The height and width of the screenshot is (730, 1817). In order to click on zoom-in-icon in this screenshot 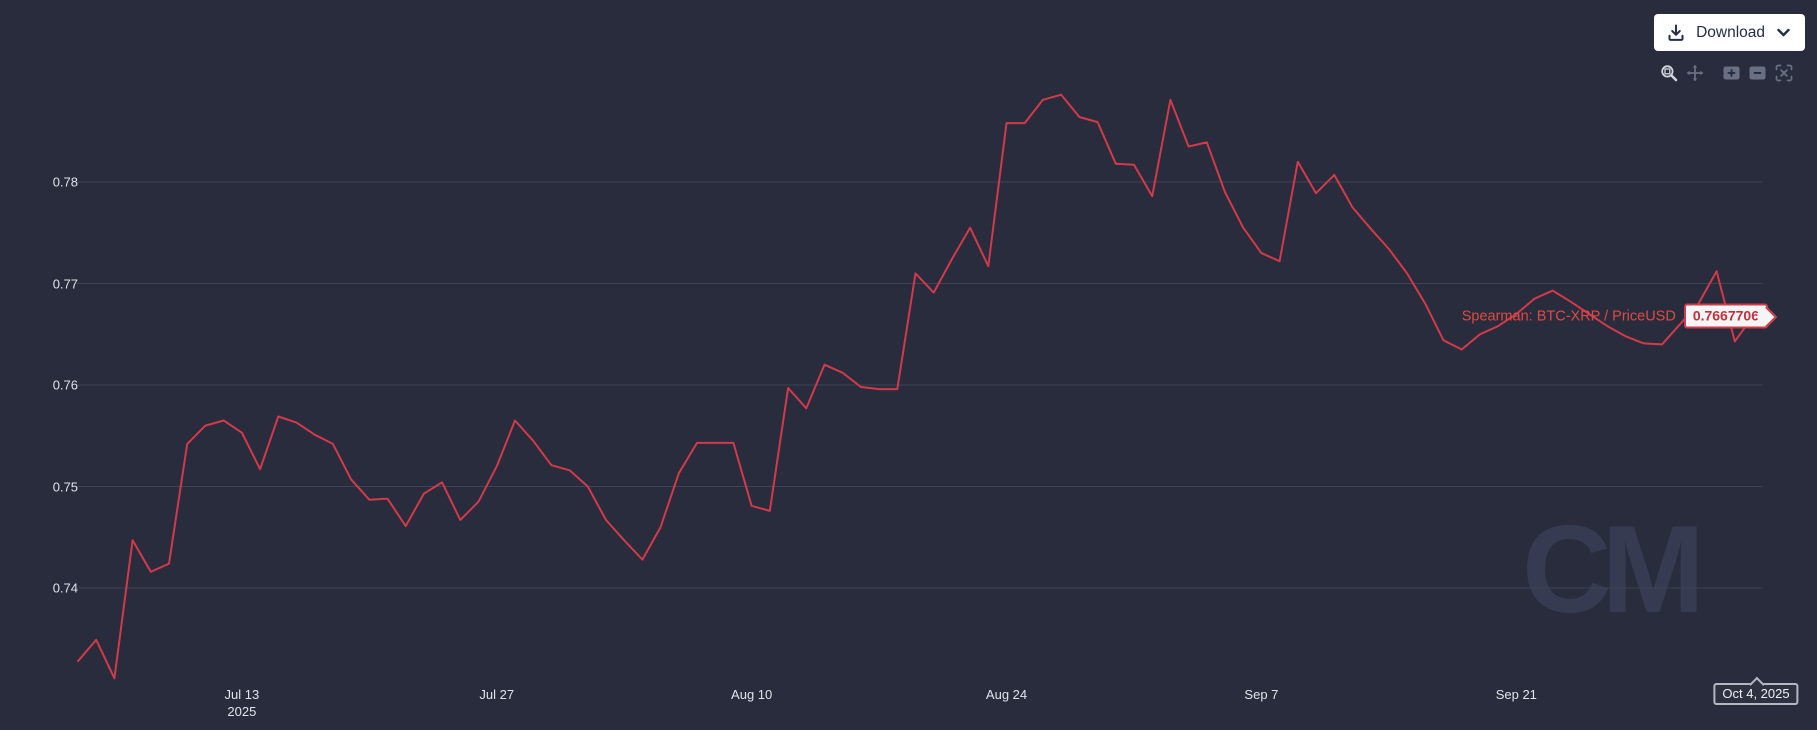, I will do `click(1731, 72)`.